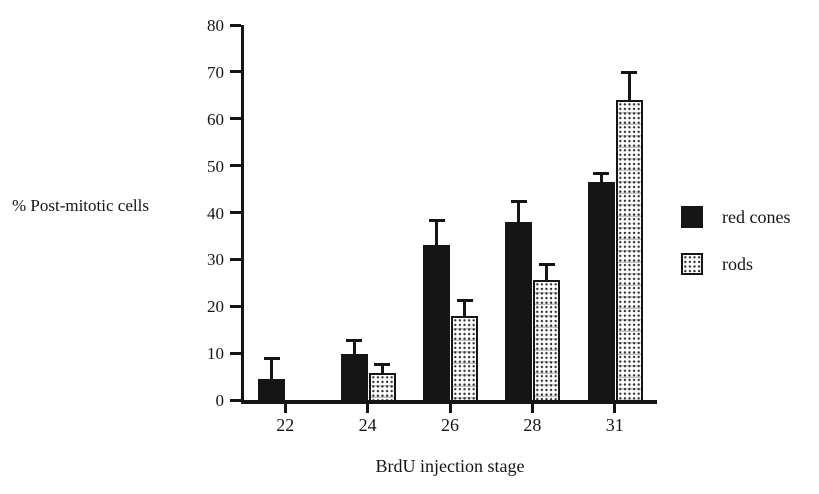 This screenshot has width=819, height=494. What do you see at coordinates (215, 25) in the screenshot?
I see `y-tick-label-80: 80` at bounding box center [215, 25].